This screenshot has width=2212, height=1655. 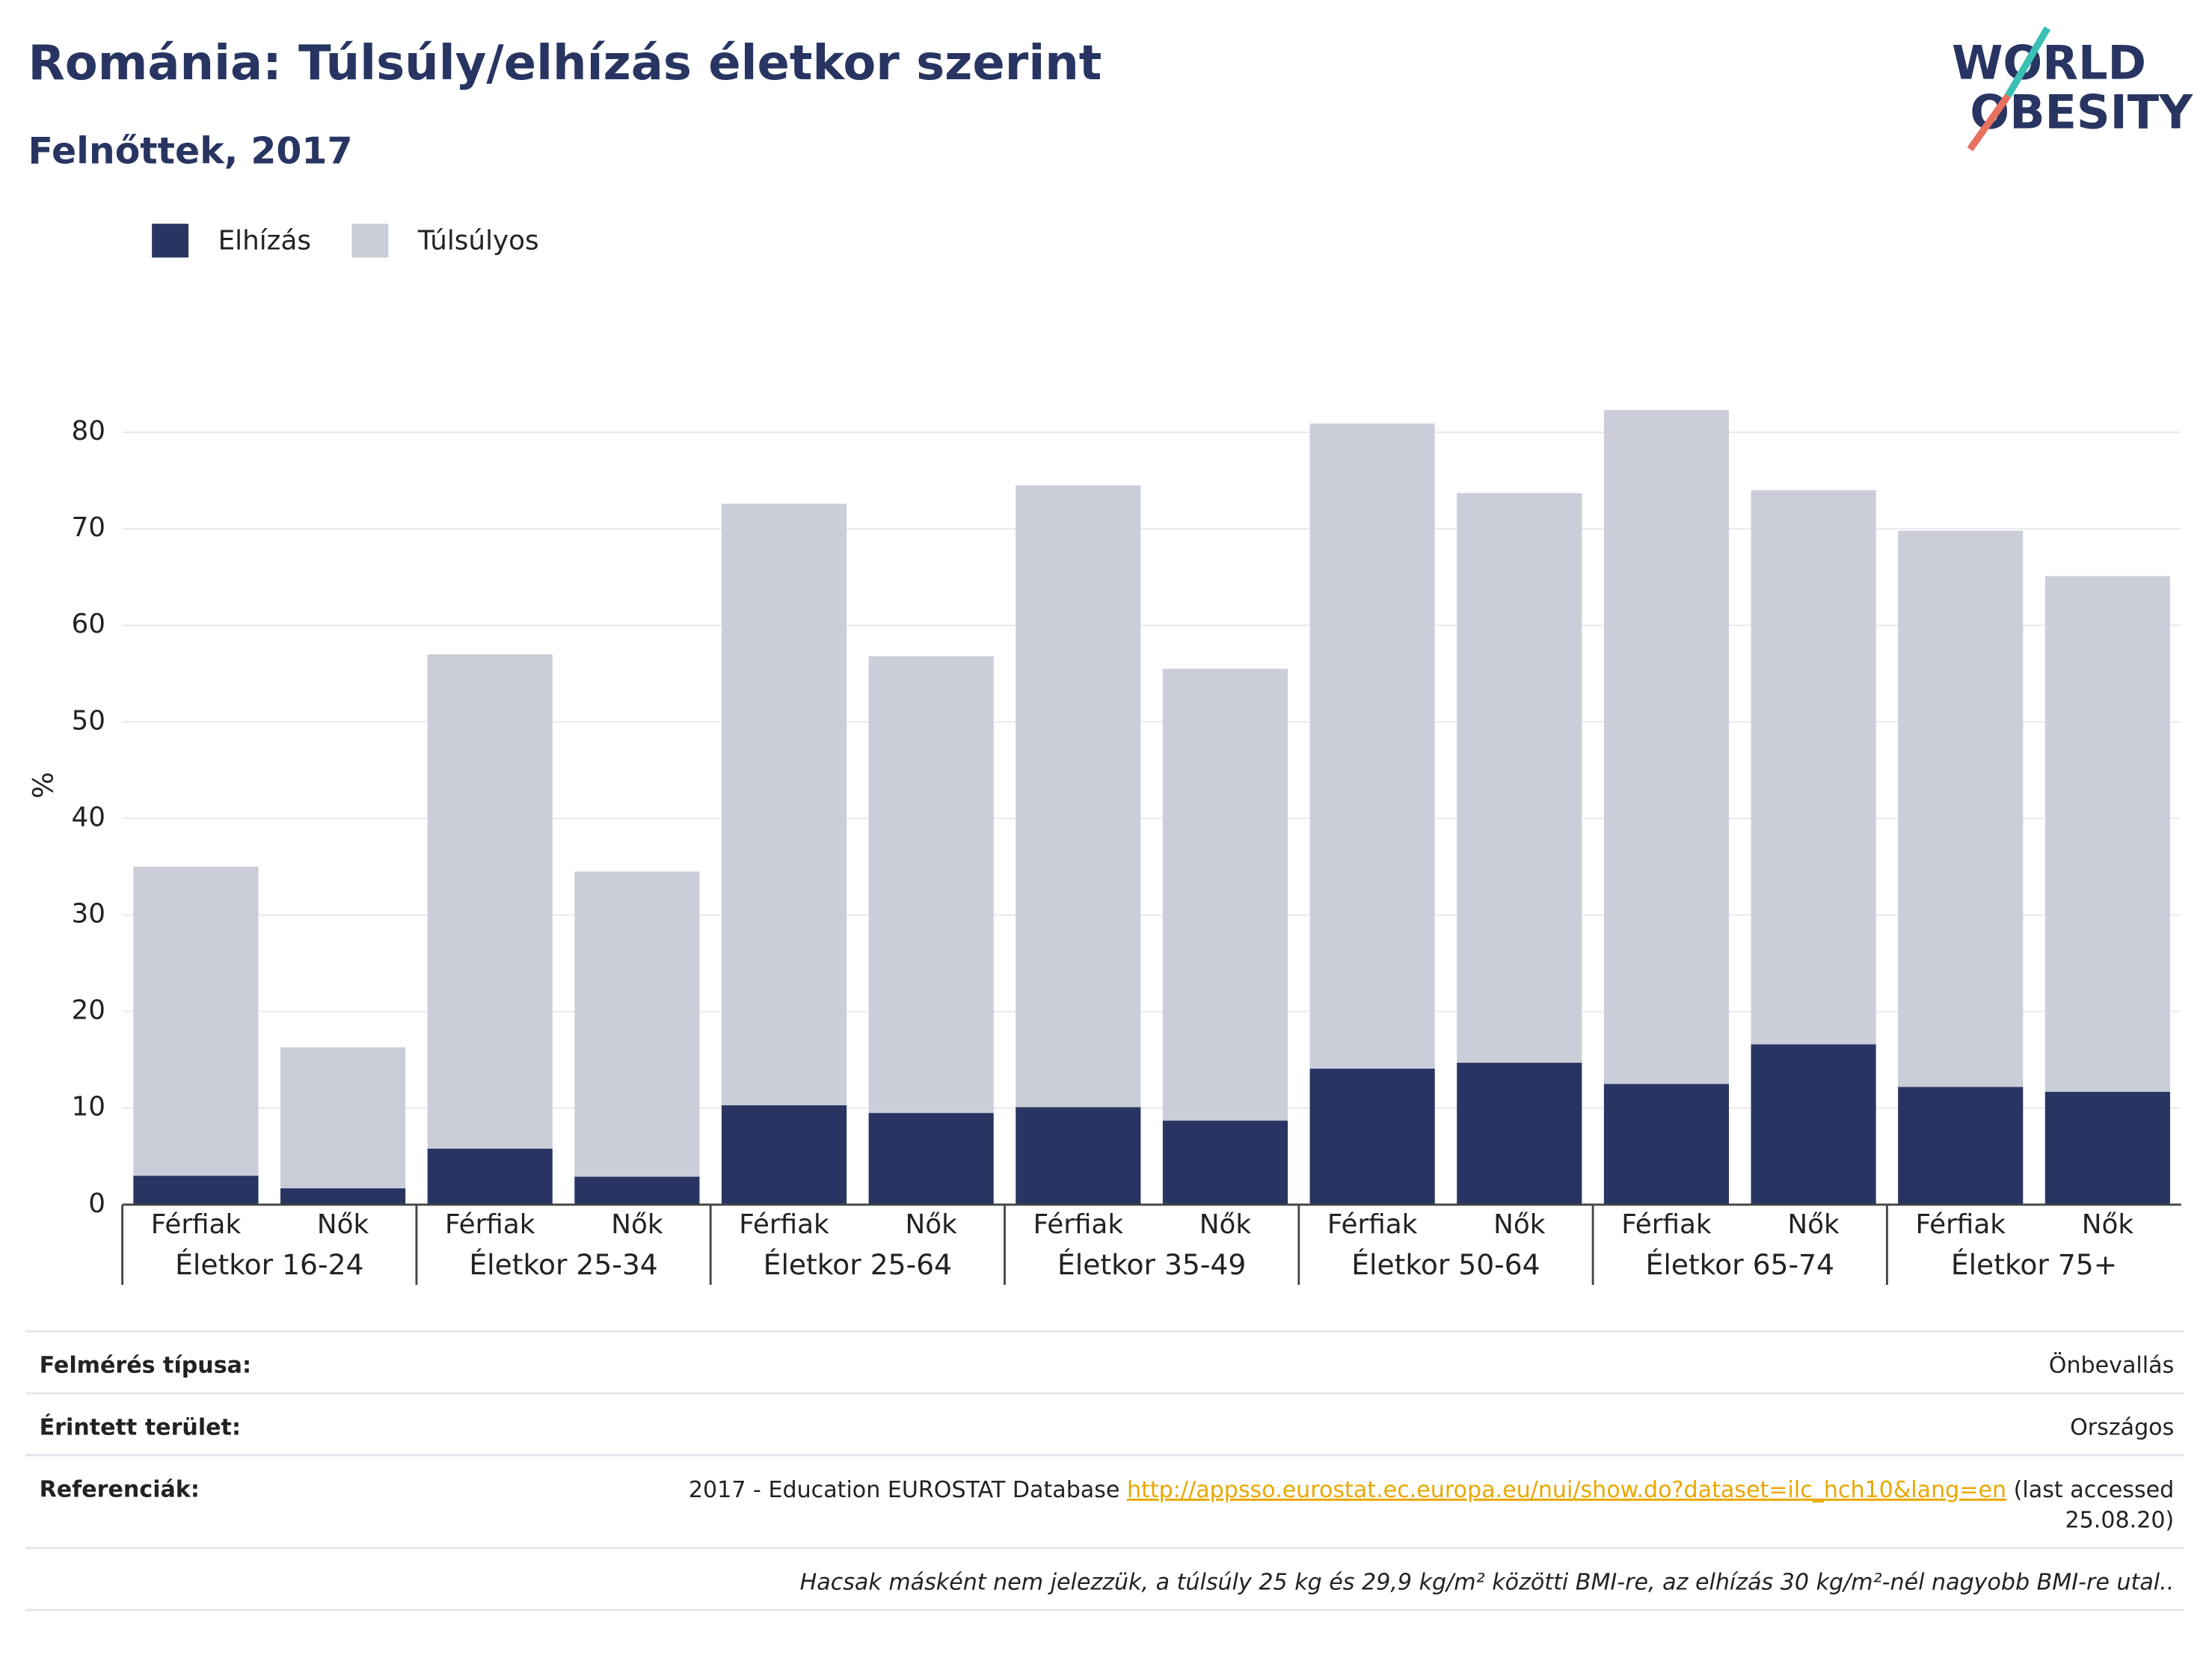 What do you see at coordinates (96, 1203) in the screenshot?
I see `y-tick-label: 0` at bounding box center [96, 1203].